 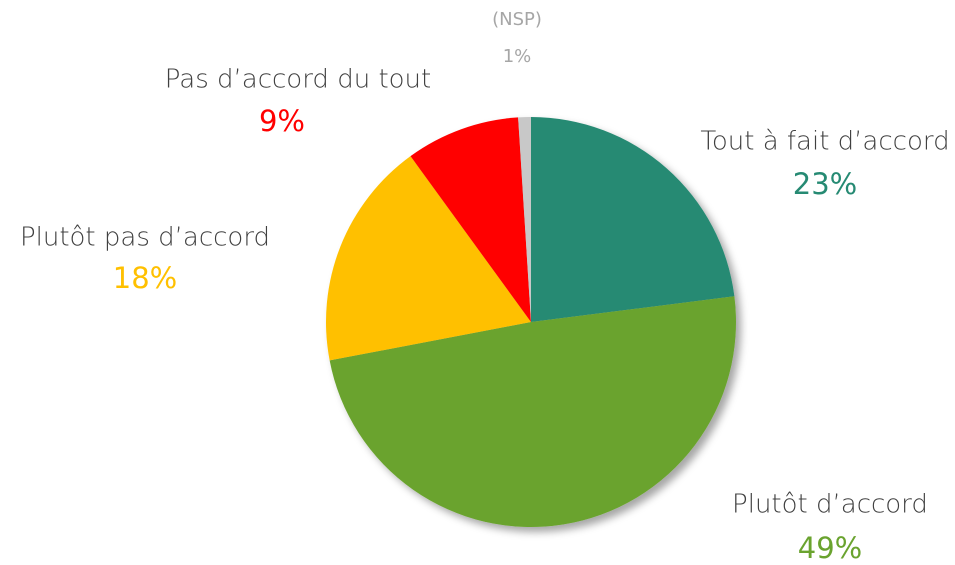 I want to click on slice-label: Tout à fait d’accord, so click(x=824, y=142).